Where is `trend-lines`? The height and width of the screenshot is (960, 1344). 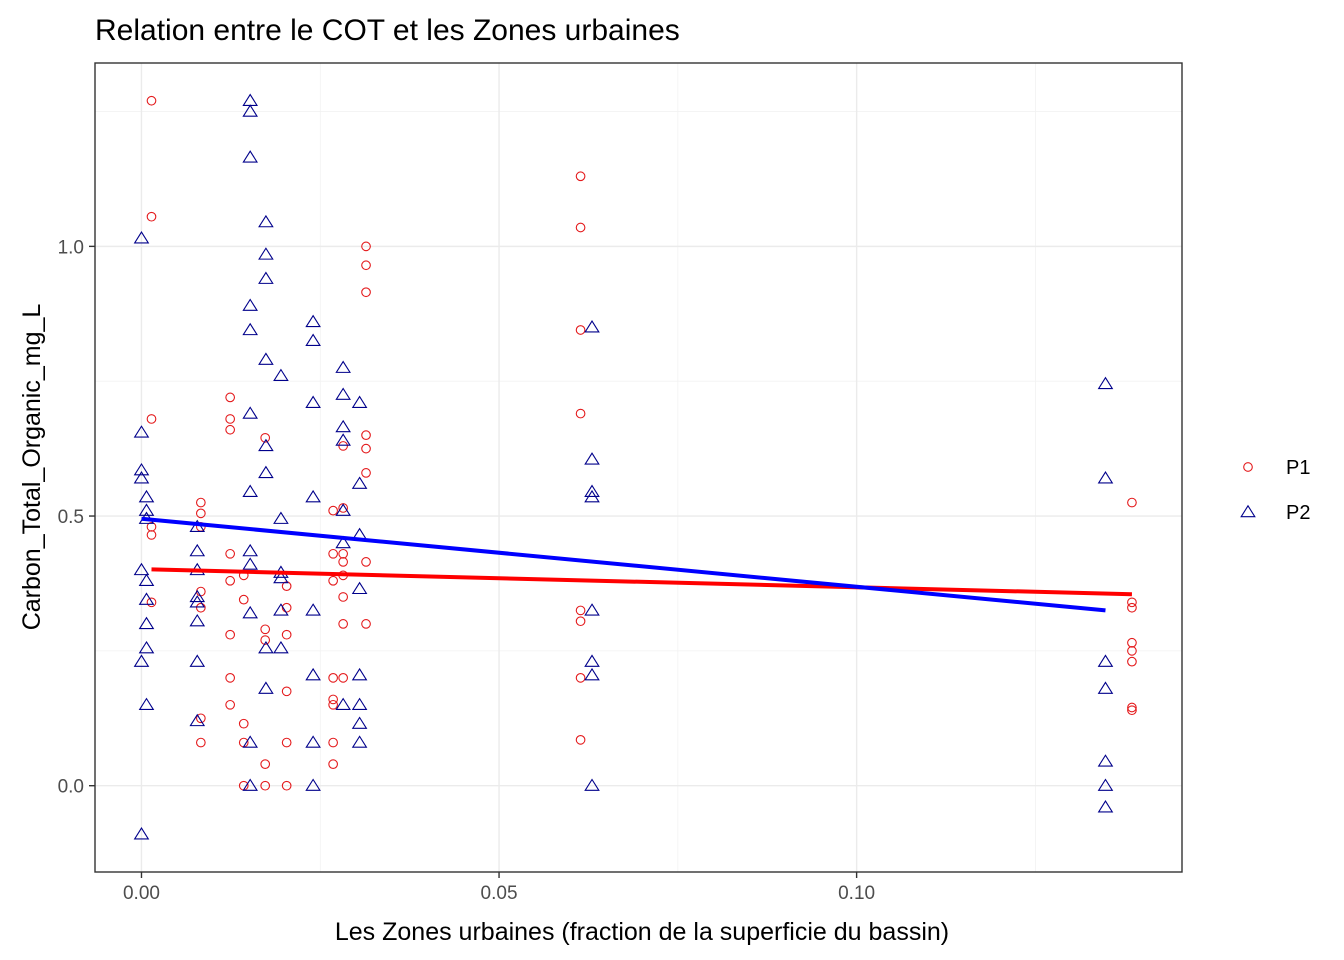
trend-lines is located at coordinates (636, 564).